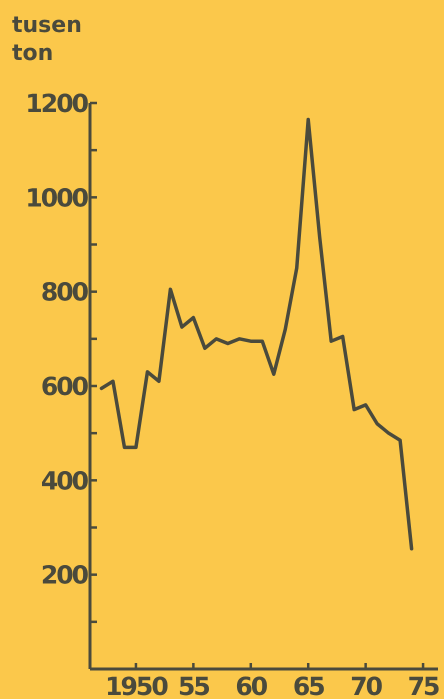 The image size is (444, 699). What do you see at coordinates (64, 481) in the screenshot?
I see `y-tick-label: 400` at bounding box center [64, 481].